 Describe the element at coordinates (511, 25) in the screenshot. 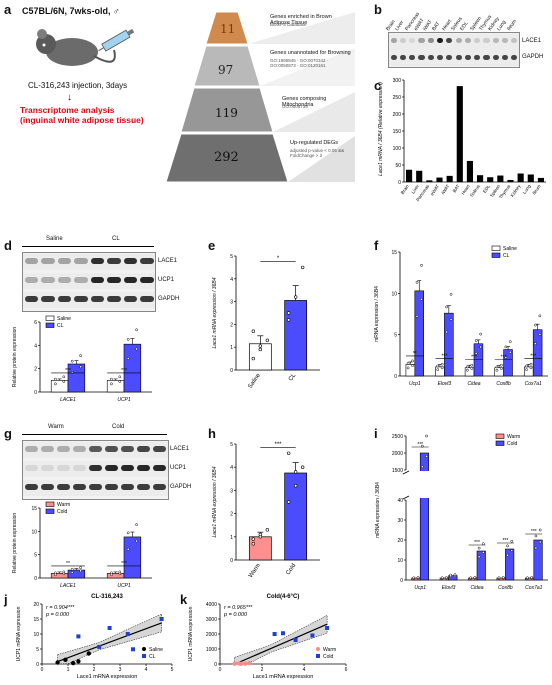

I see `lane-label: Ileum` at that location.